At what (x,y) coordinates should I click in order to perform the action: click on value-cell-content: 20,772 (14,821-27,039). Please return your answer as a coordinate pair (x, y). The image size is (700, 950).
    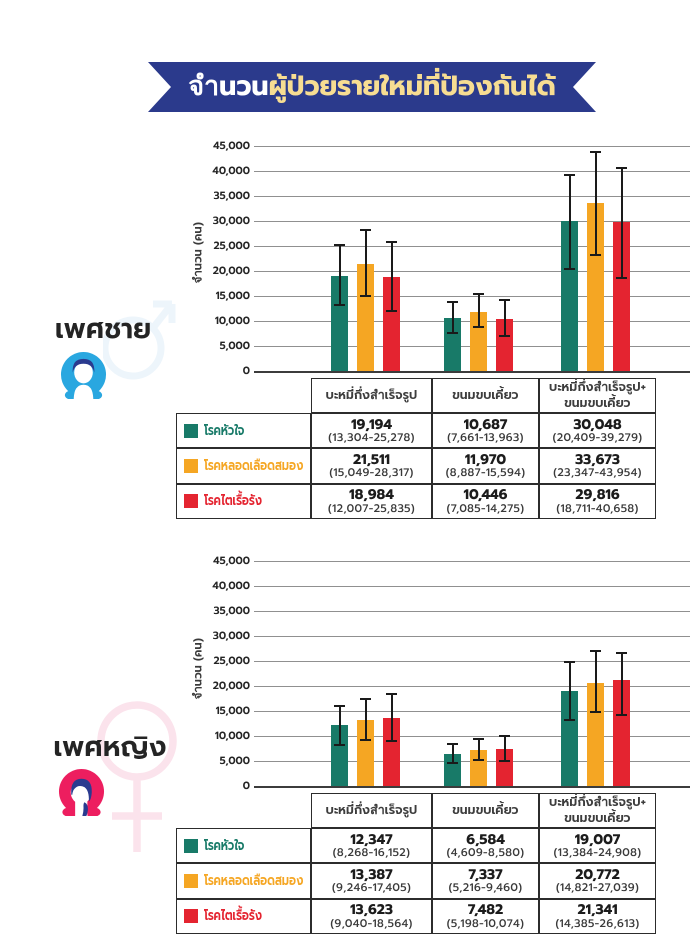
    Looking at the image, I should click on (597, 880).